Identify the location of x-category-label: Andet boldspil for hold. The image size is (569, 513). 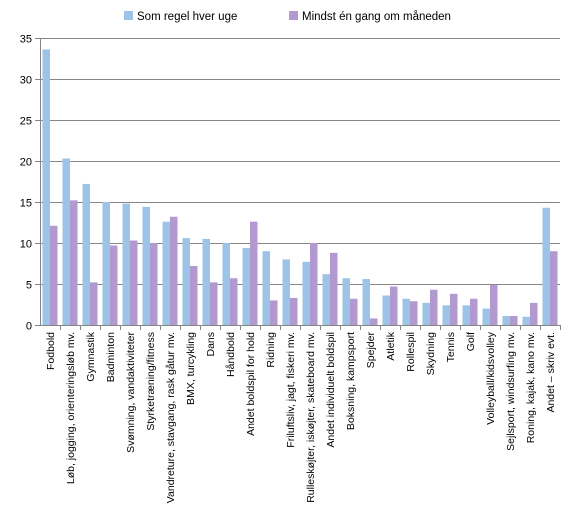
(251, 384).